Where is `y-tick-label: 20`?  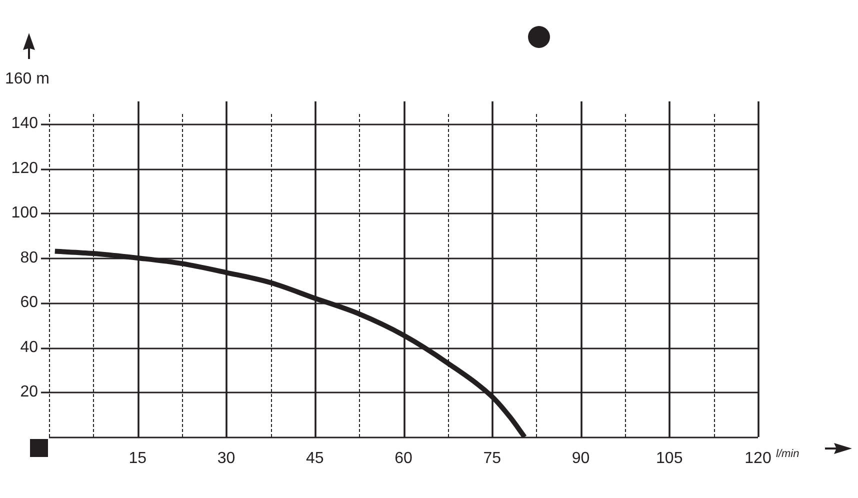
y-tick-label: 20 is located at coordinates (29, 392).